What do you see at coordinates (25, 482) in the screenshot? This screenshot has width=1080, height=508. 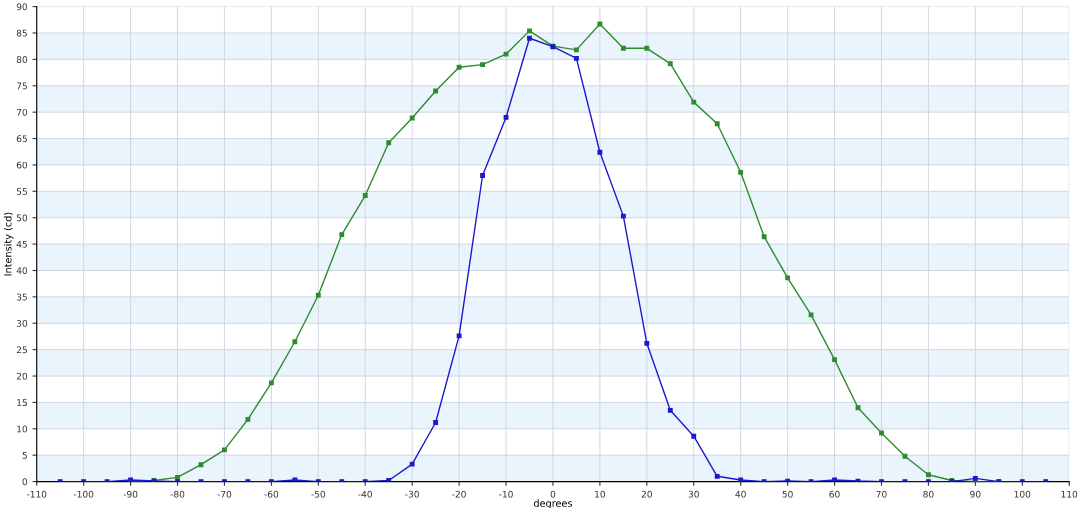 I see `y-tick-label: 0` at bounding box center [25, 482].